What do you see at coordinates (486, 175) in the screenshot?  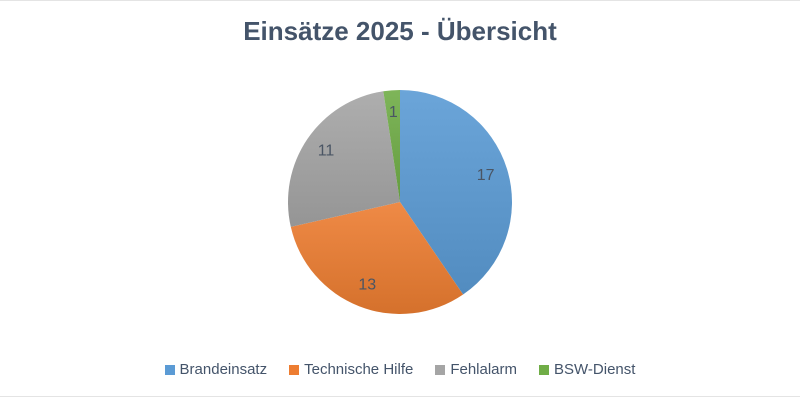 I see `data-label-brandeinsatz: 17` at bounding box center [486, 175].